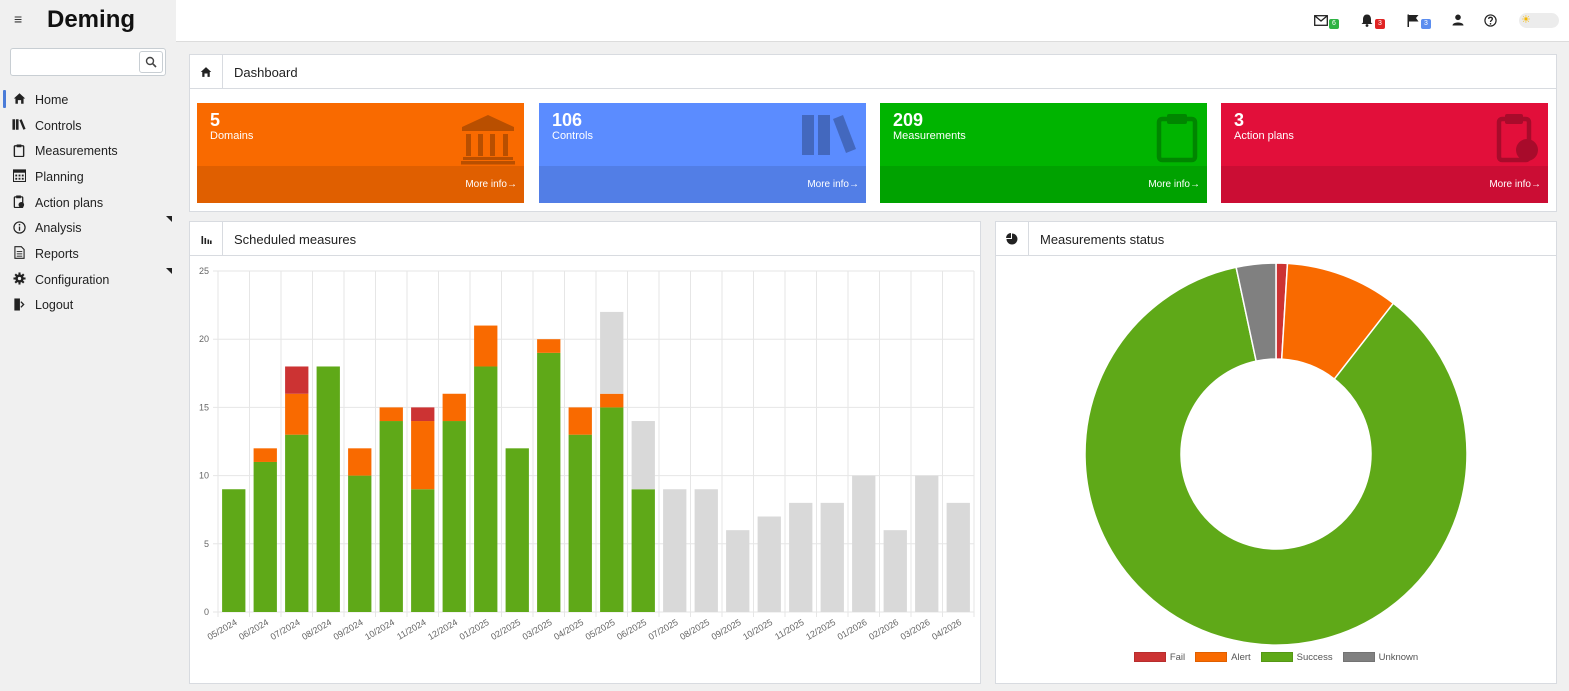 Image resolution: width=1569 pixels, height=691 pixels. I want to click on legend-entry: Success, so click(1296, 657).